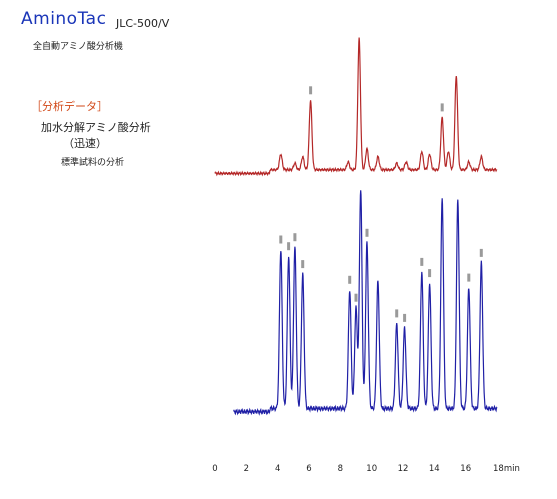  Describe the element at coordinates (69, 106) in the screenshot. I see `section-label: ［分析データ］` at that location.